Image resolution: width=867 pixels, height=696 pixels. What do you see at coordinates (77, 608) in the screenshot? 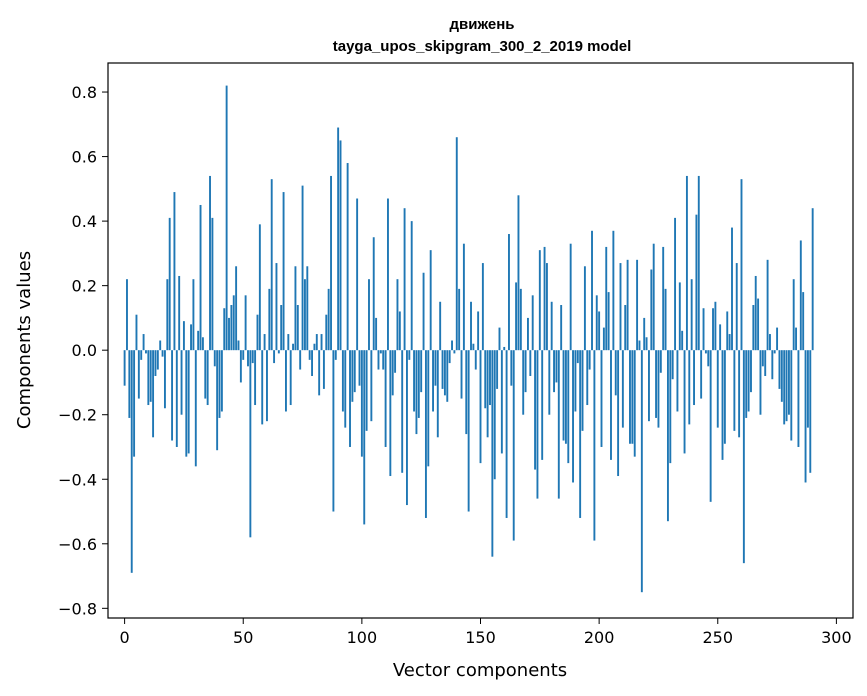
I see `y-tick-label: −0.8` at bounding box center [77, 608].